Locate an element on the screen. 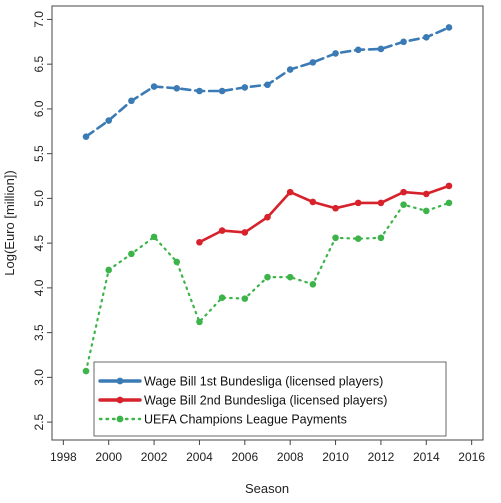  x-tick-label: 2010 is located at coordinates (335, 457).